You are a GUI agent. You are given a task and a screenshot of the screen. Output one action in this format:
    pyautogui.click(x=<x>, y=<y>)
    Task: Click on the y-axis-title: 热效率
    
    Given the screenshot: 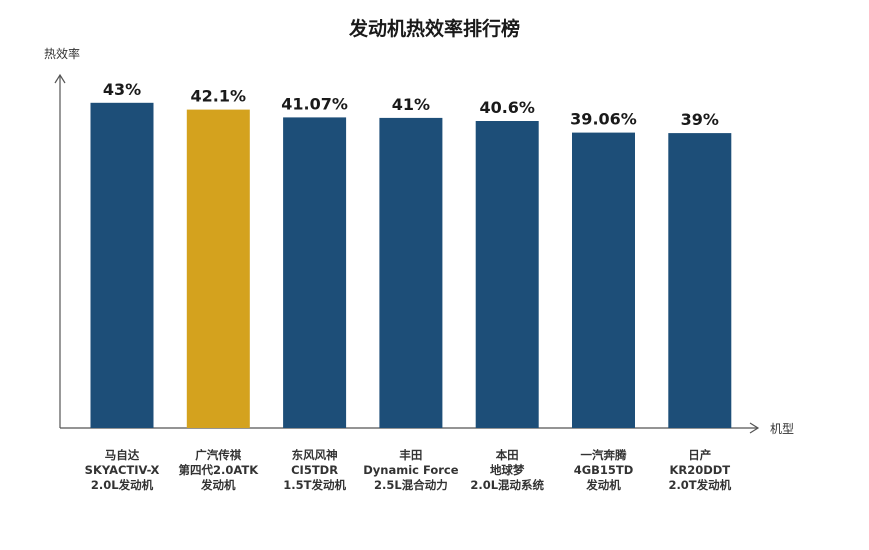 What is the action you would take?
    pyautogui.click(x=62, y=53)
    